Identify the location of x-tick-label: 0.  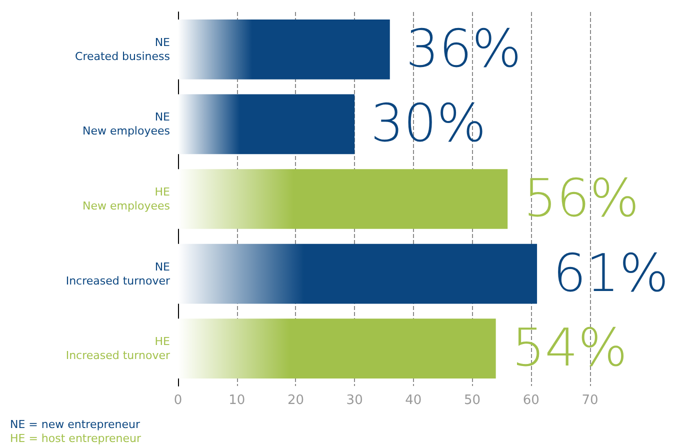
(178, 400).